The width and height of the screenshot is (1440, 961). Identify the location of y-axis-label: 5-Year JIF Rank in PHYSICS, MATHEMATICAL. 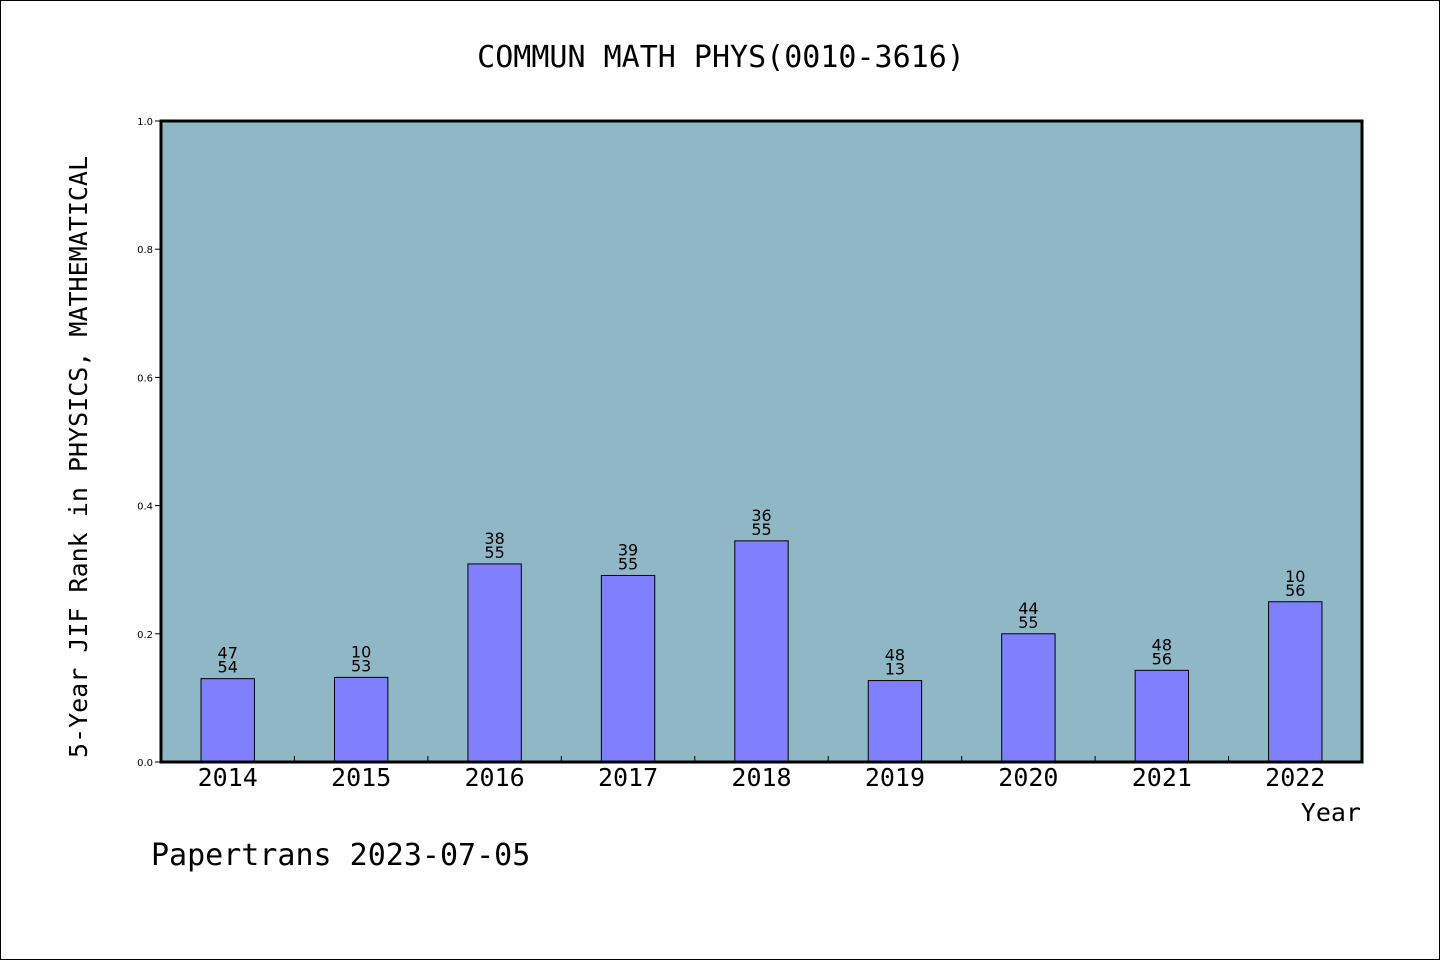
(78, 457).